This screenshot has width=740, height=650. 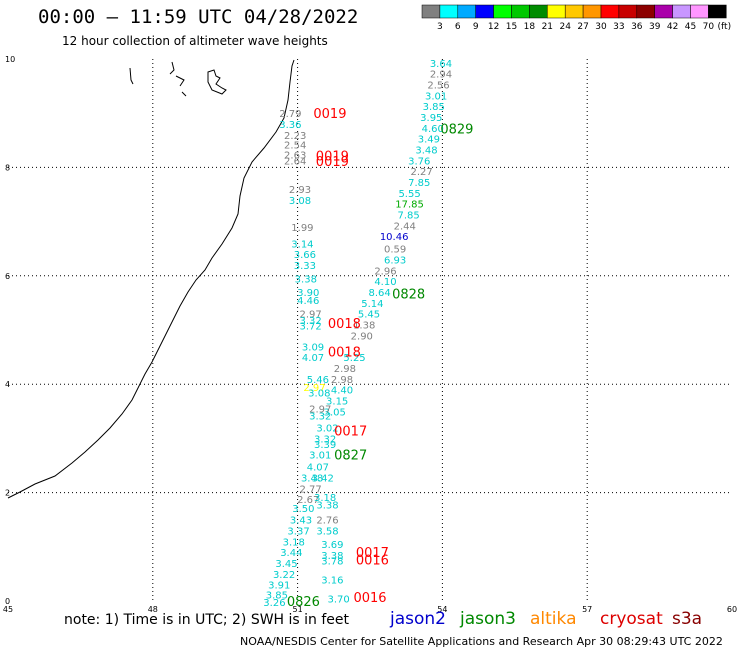 What do you see at coordinates (332, 545) in the screenshot?
I see `wave-height-value: 3.69` at bounding box center [332, 545].